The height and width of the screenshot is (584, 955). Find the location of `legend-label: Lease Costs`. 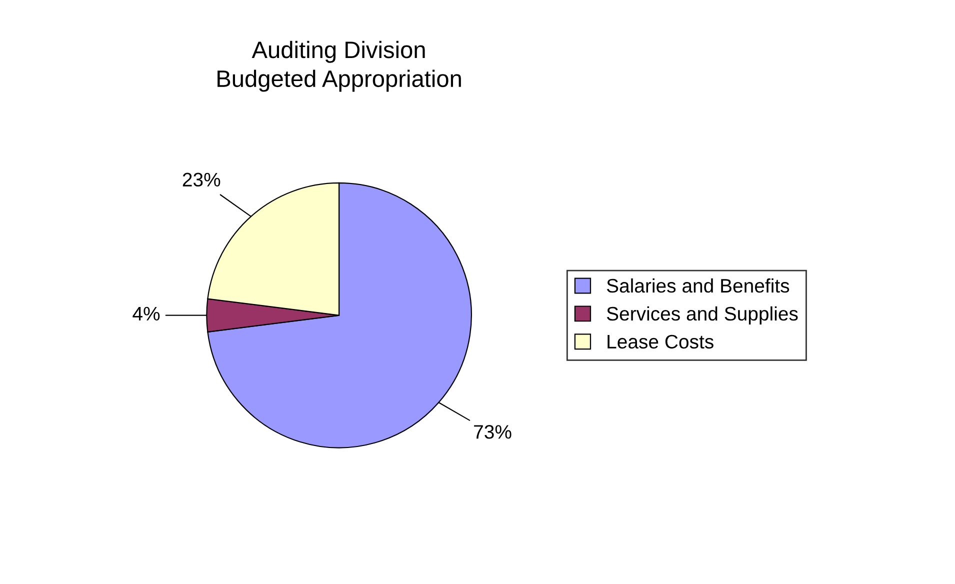

legend-label: Lease Costs is located at coordinates (661, 341).